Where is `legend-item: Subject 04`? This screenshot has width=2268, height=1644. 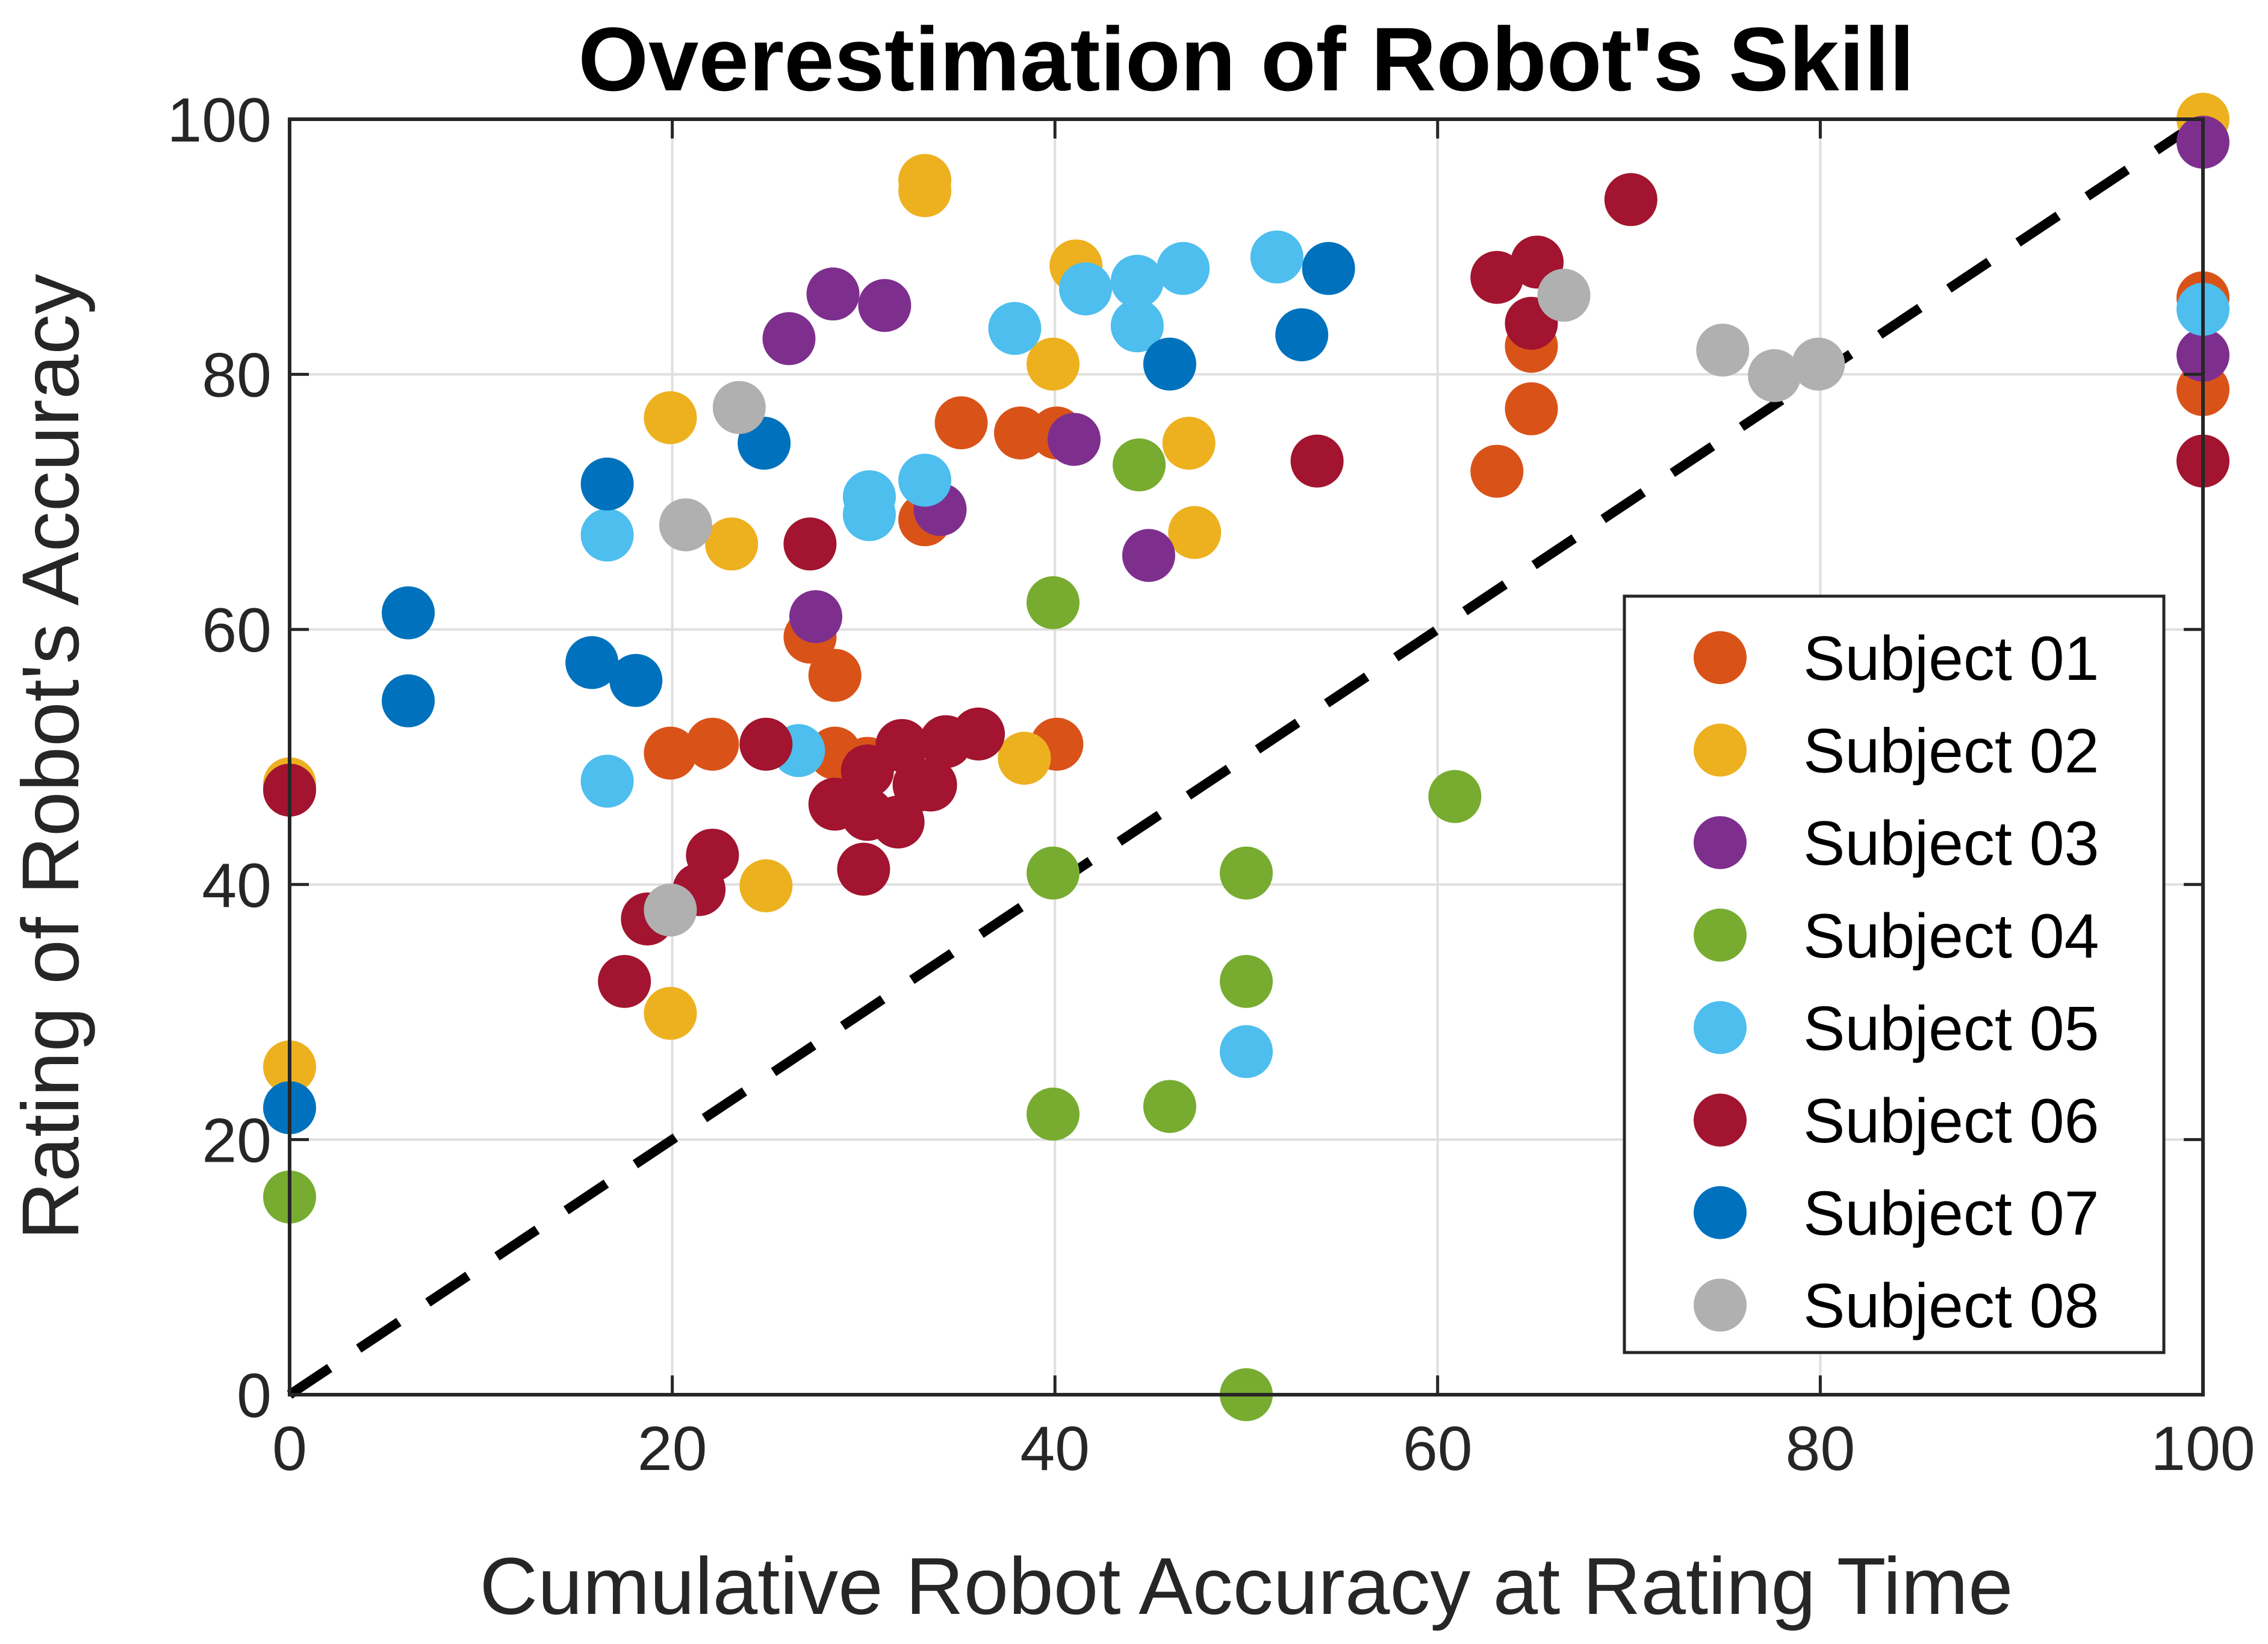 legend-item: Subject 04 is located at coordinates (1896, 936).